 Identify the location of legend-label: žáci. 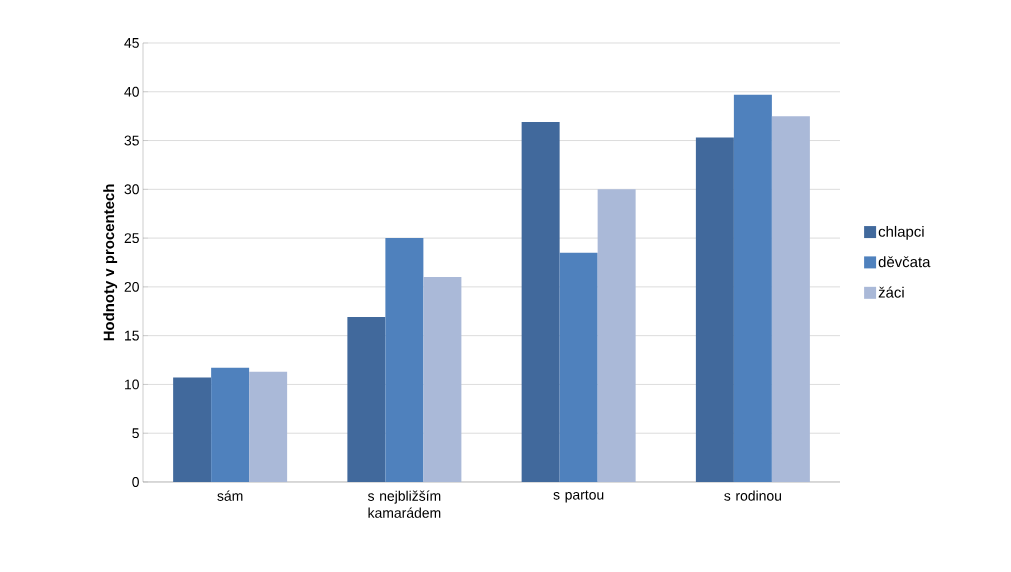
(891, 292).